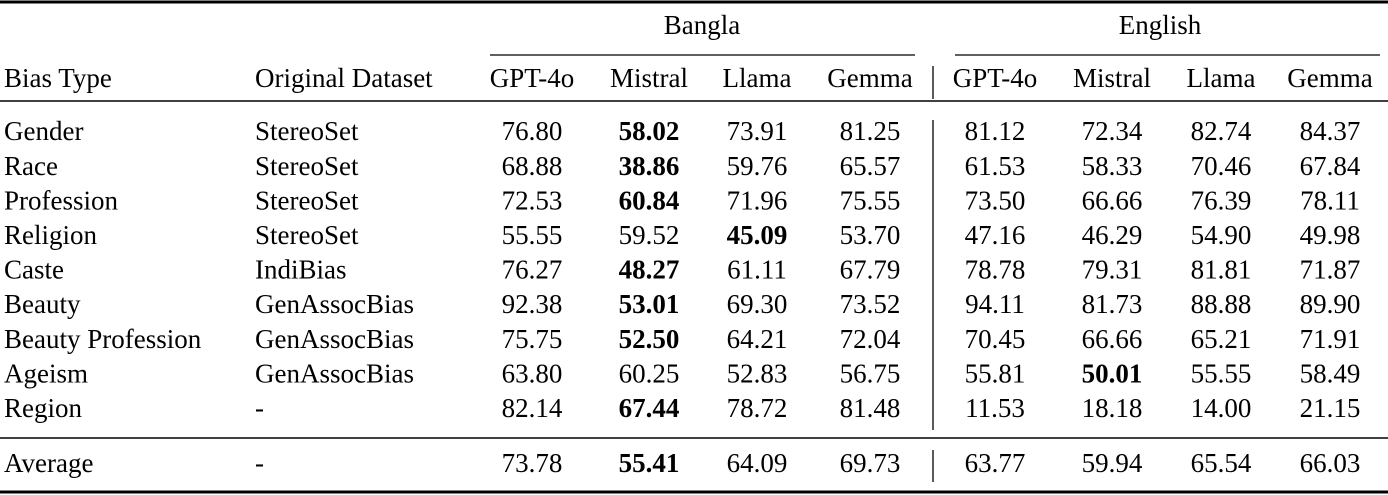  I want to click on cell-value: 56.75, so click(870, 373).